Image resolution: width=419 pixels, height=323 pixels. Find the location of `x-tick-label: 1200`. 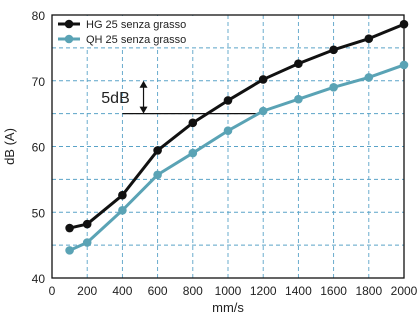

x-tick-label: 1200 is located at coordinates (263, 291).